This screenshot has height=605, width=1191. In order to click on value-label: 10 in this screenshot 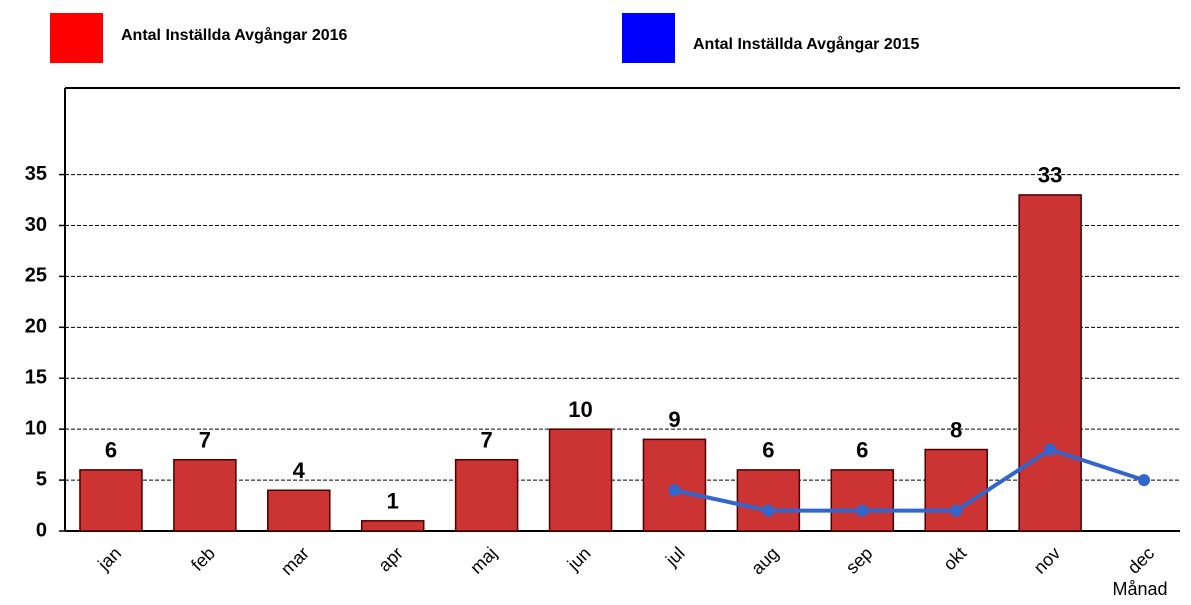, I will do `click(580, 409)`.